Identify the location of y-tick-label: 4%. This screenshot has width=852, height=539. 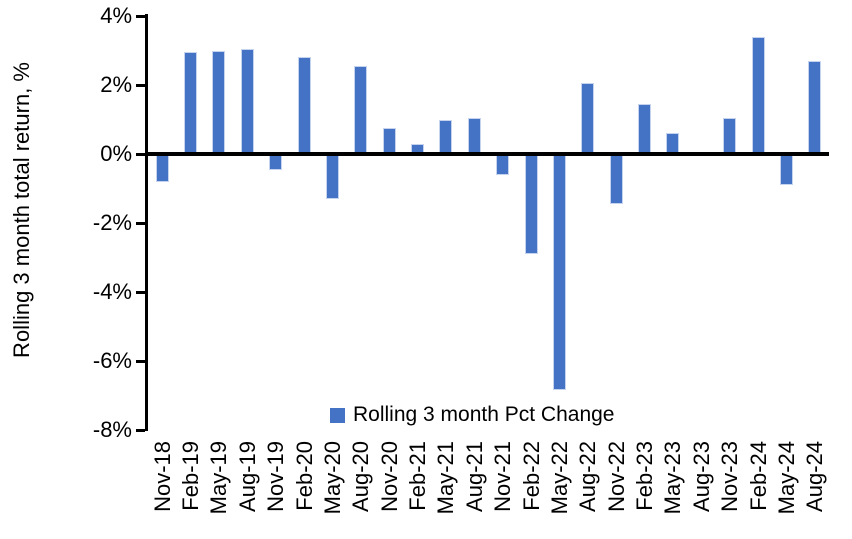
(116, 15).